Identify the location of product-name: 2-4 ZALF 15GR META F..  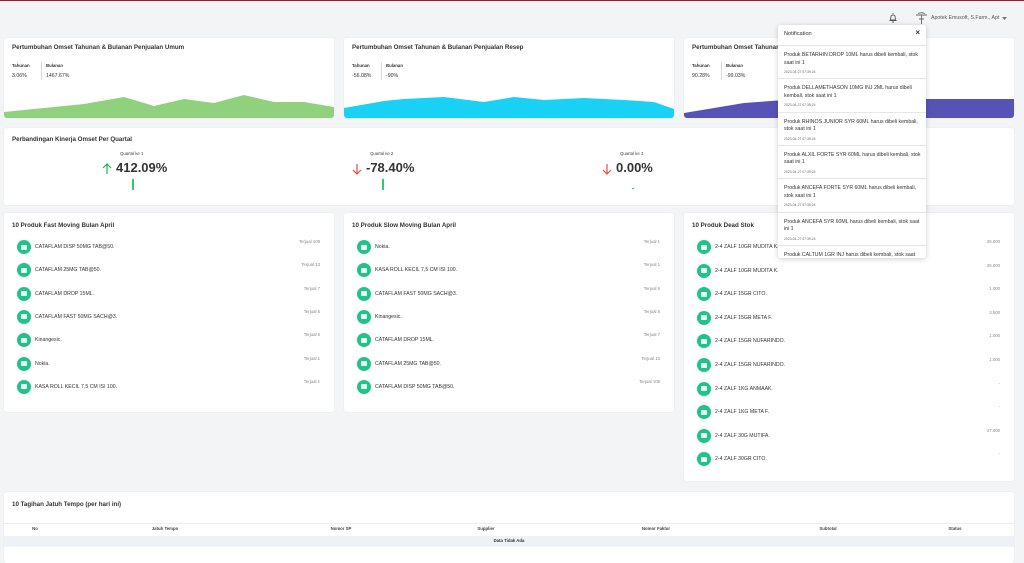
(744, 317).